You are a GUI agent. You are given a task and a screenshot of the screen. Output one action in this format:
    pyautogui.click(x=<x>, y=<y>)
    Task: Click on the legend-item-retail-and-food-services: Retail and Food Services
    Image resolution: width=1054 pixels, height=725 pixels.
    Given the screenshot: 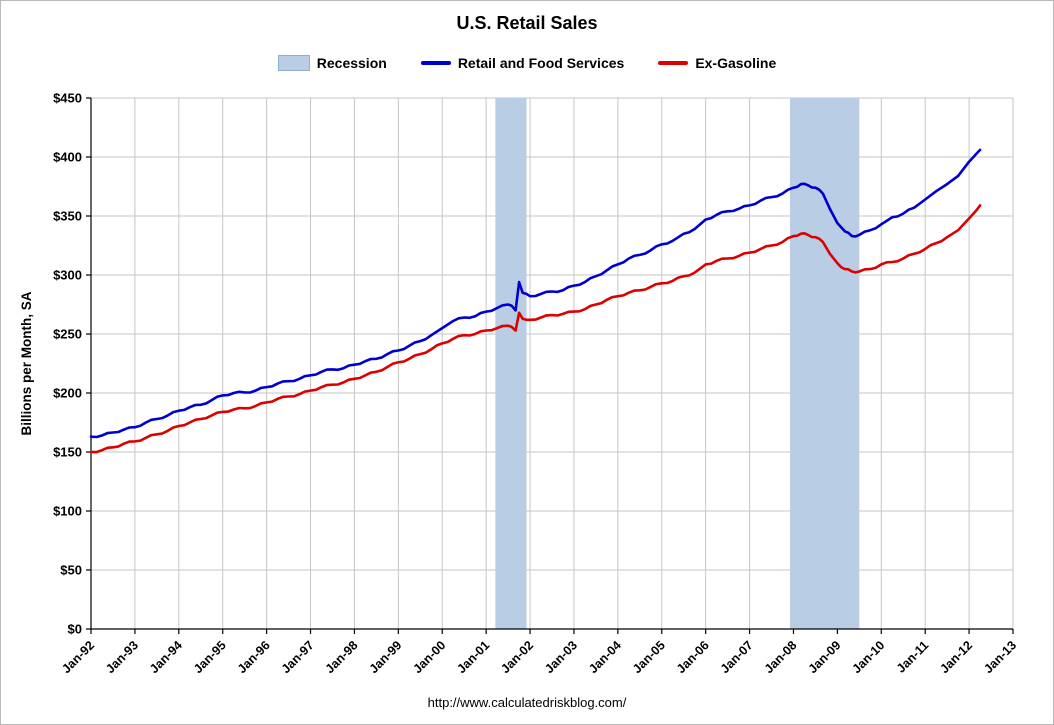 What is the action you would take?
    pyautogui.click(x=522, y=63)
    